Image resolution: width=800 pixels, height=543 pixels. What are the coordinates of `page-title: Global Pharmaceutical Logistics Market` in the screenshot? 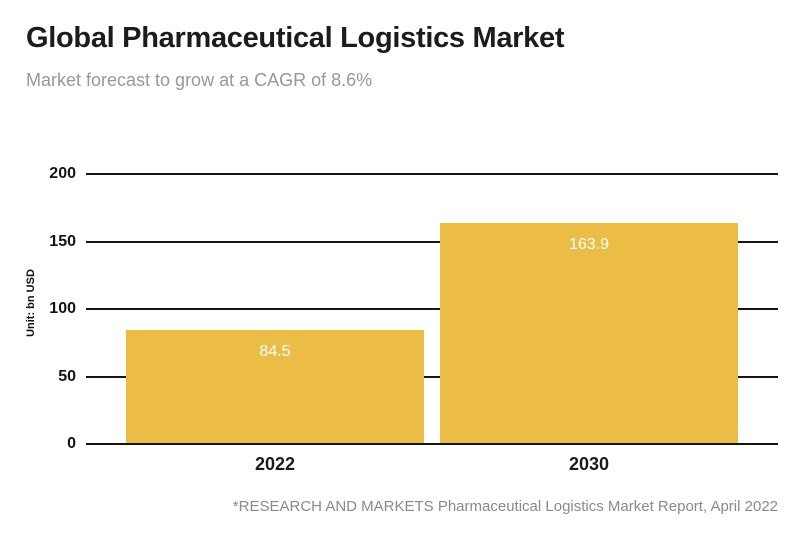 It's located at (295, 38).